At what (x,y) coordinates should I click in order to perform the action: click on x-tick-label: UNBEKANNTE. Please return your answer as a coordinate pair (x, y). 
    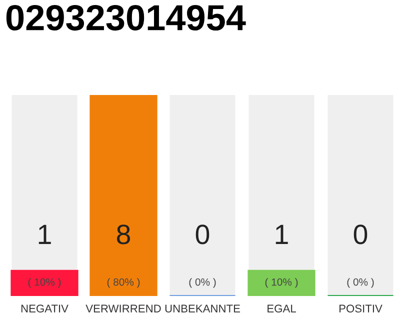
    Looking at the image, I should click on (202, 308).